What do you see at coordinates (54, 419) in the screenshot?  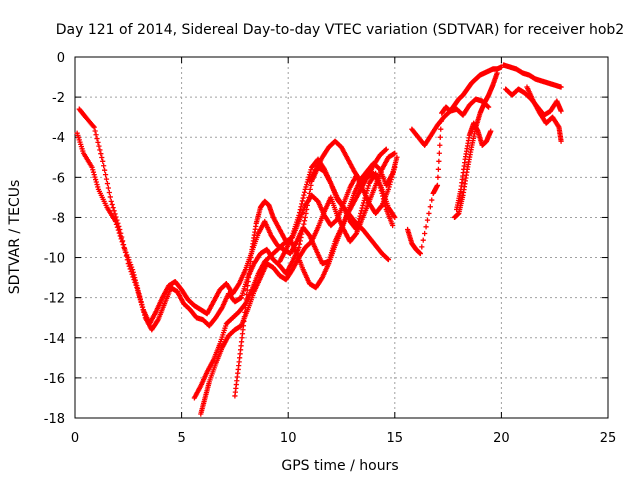 I see `y-tick-label: -18` at bounding box center [54, 419].